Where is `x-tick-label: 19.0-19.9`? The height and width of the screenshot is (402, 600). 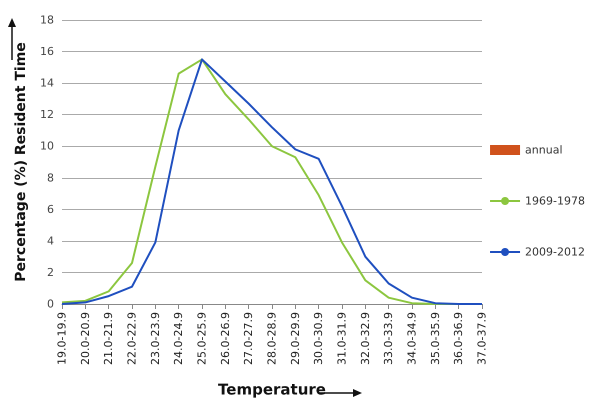 x-tick-label: 19.0-19.9 is located at coordinates (62, 338).